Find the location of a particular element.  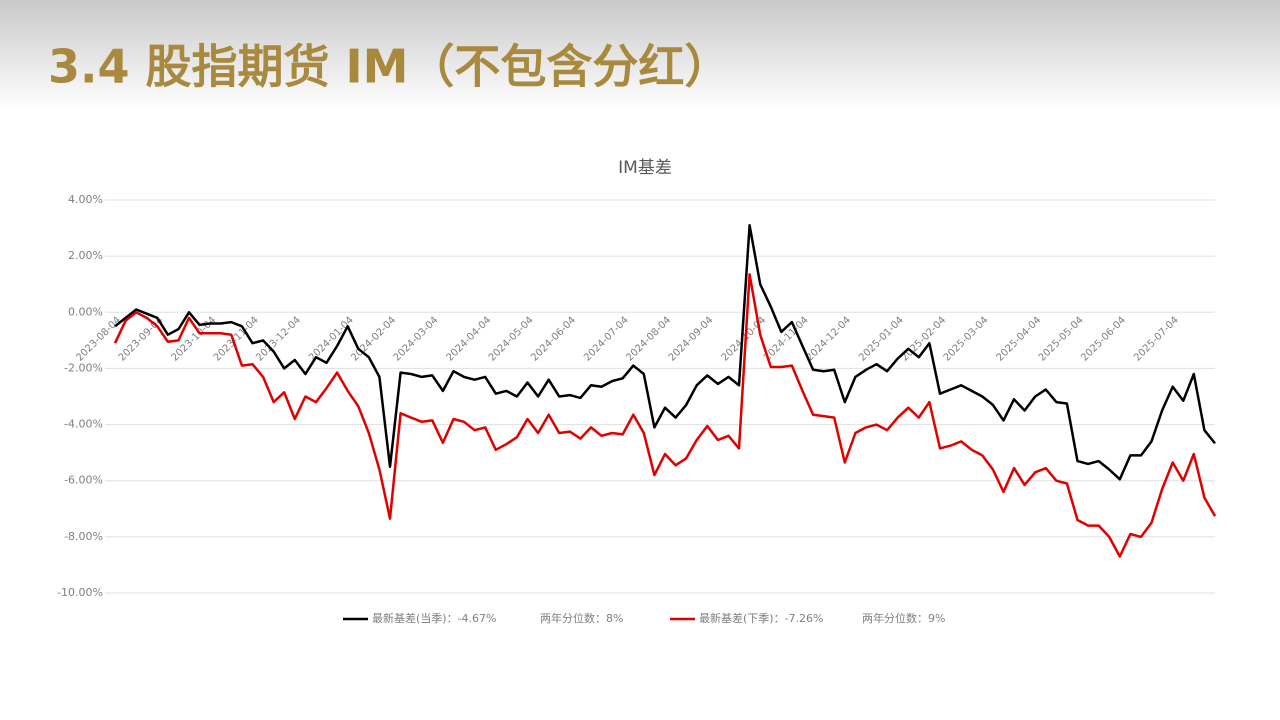

y-tick-label: -6.00% is located at coordinates (83, 480).